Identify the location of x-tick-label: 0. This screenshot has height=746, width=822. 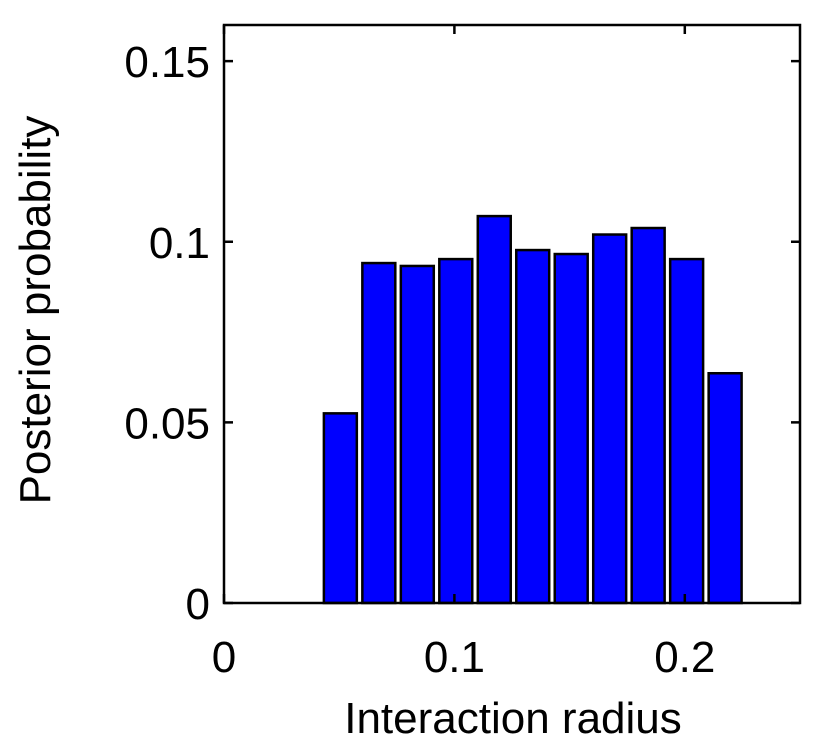
(224, 657).